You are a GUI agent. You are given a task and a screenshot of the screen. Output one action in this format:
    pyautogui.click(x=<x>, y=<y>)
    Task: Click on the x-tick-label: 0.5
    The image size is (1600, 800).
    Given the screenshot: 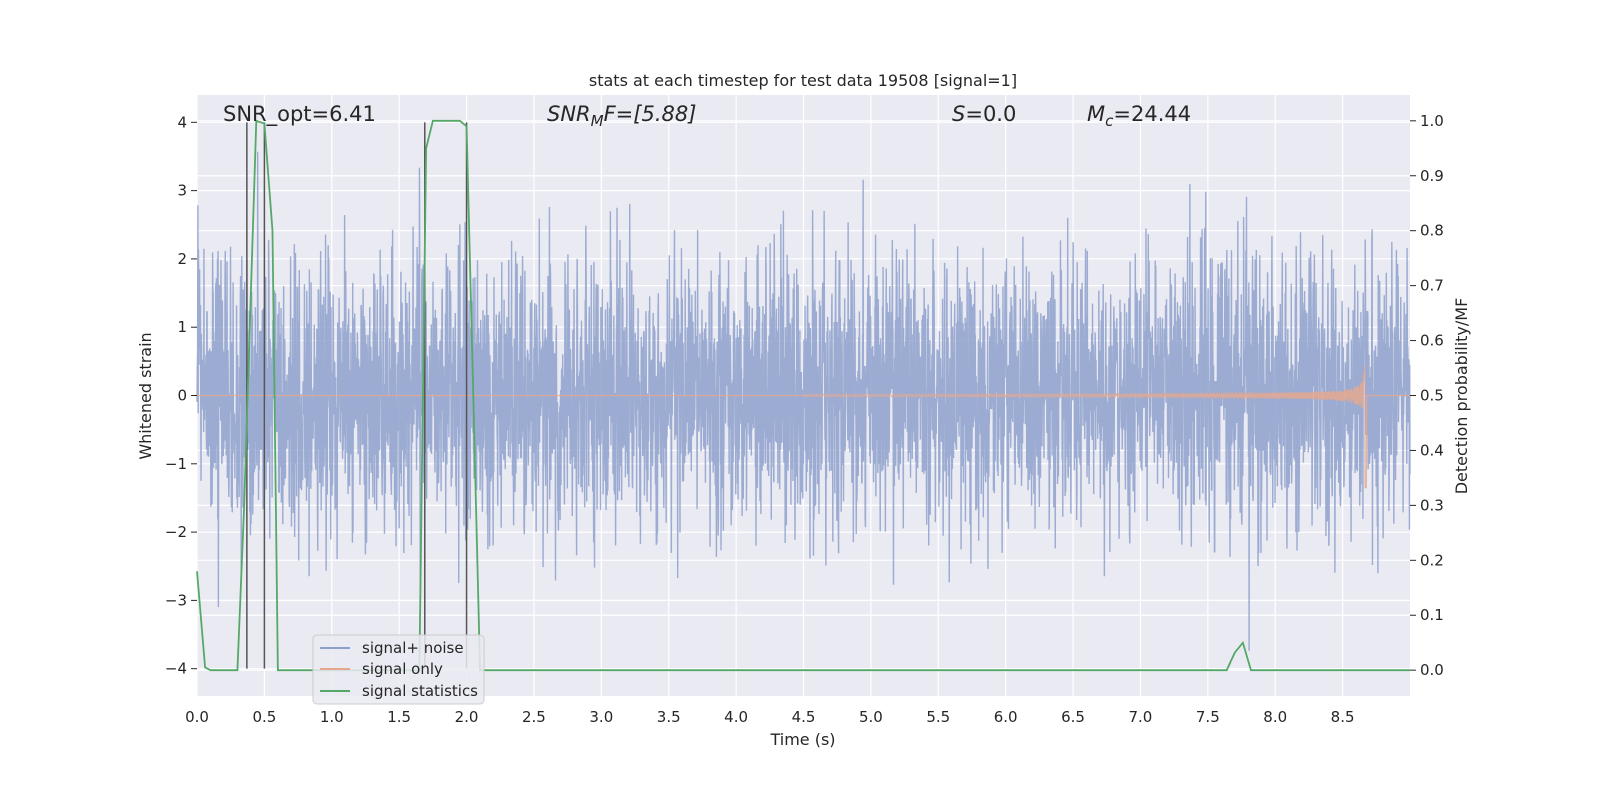 What is the action you would take?
    pyautogui.click(x=264, y=717)
    